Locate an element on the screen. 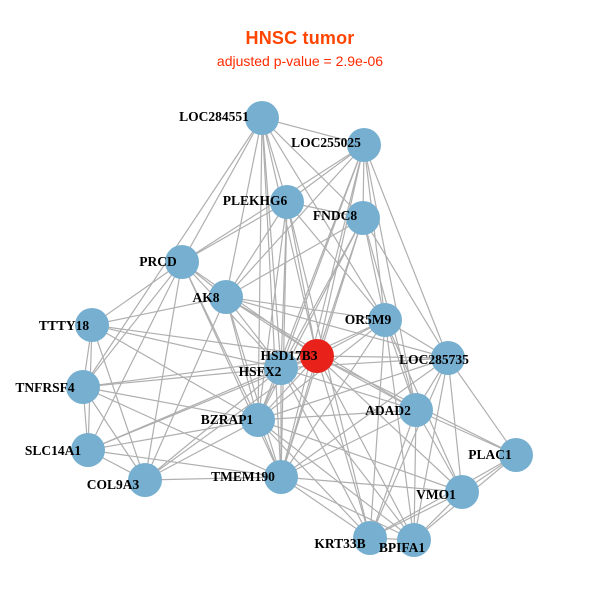 The width and height of the screenshot is (600, 600). network-node-label: TMEM190 is located at coordinates (243, 476).